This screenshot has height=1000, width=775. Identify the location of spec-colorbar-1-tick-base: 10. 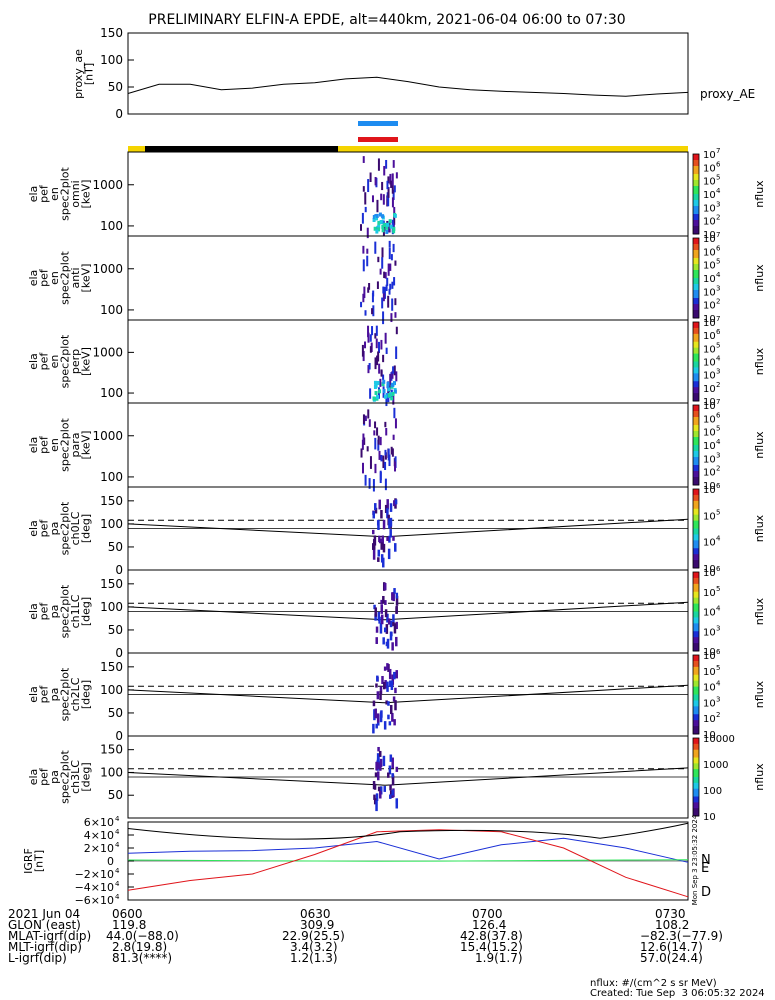
(709, 292).